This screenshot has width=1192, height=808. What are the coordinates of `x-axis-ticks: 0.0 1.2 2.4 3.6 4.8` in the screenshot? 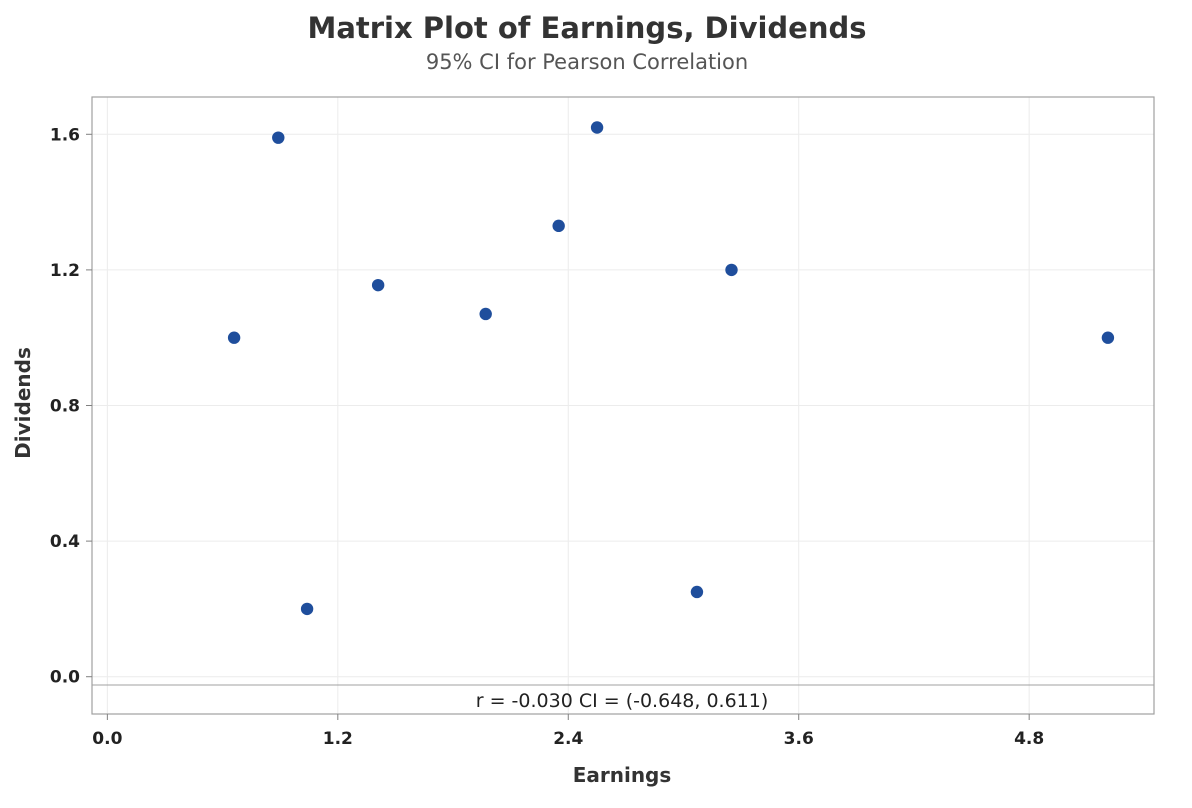 It's located at (568, 731).